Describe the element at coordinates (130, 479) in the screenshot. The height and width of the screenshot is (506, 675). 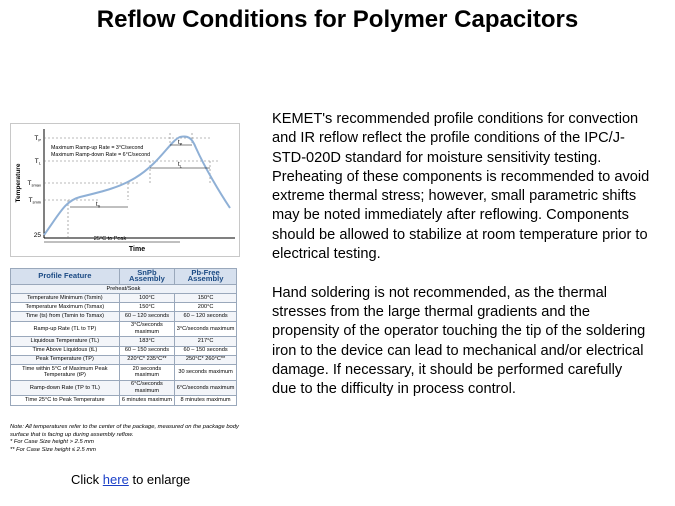
I see `enlarge-link-line: Click here to enlarge` at that location.